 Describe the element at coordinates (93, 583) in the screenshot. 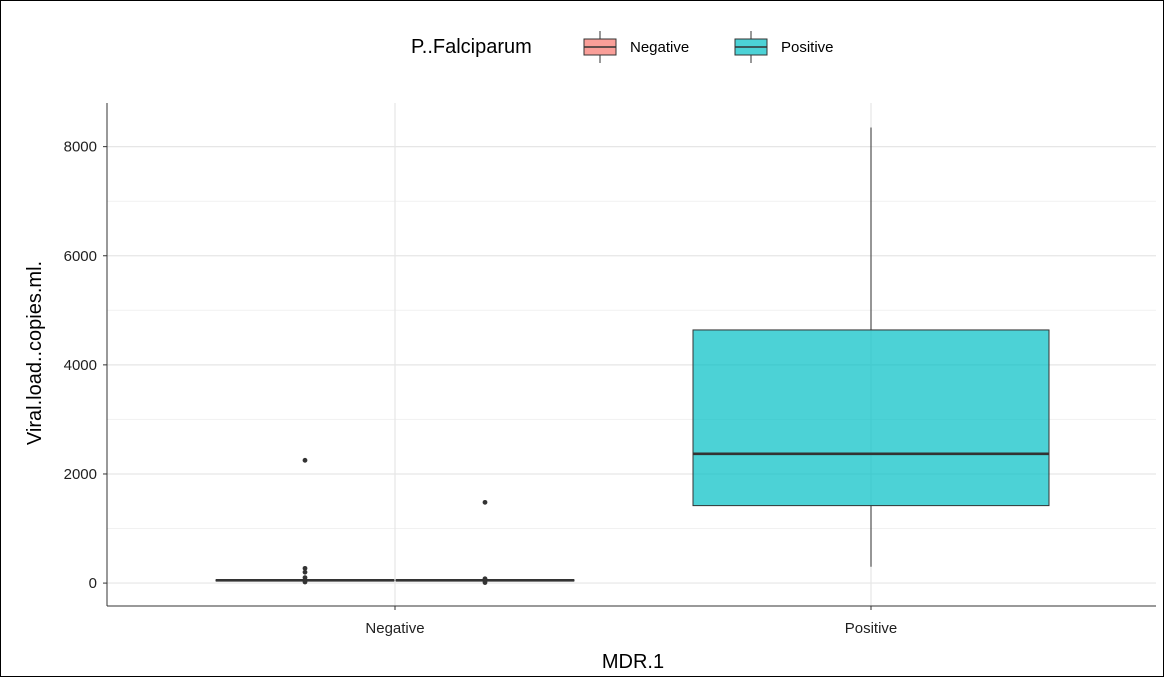

I see `y-tick-label: 0` at that location.